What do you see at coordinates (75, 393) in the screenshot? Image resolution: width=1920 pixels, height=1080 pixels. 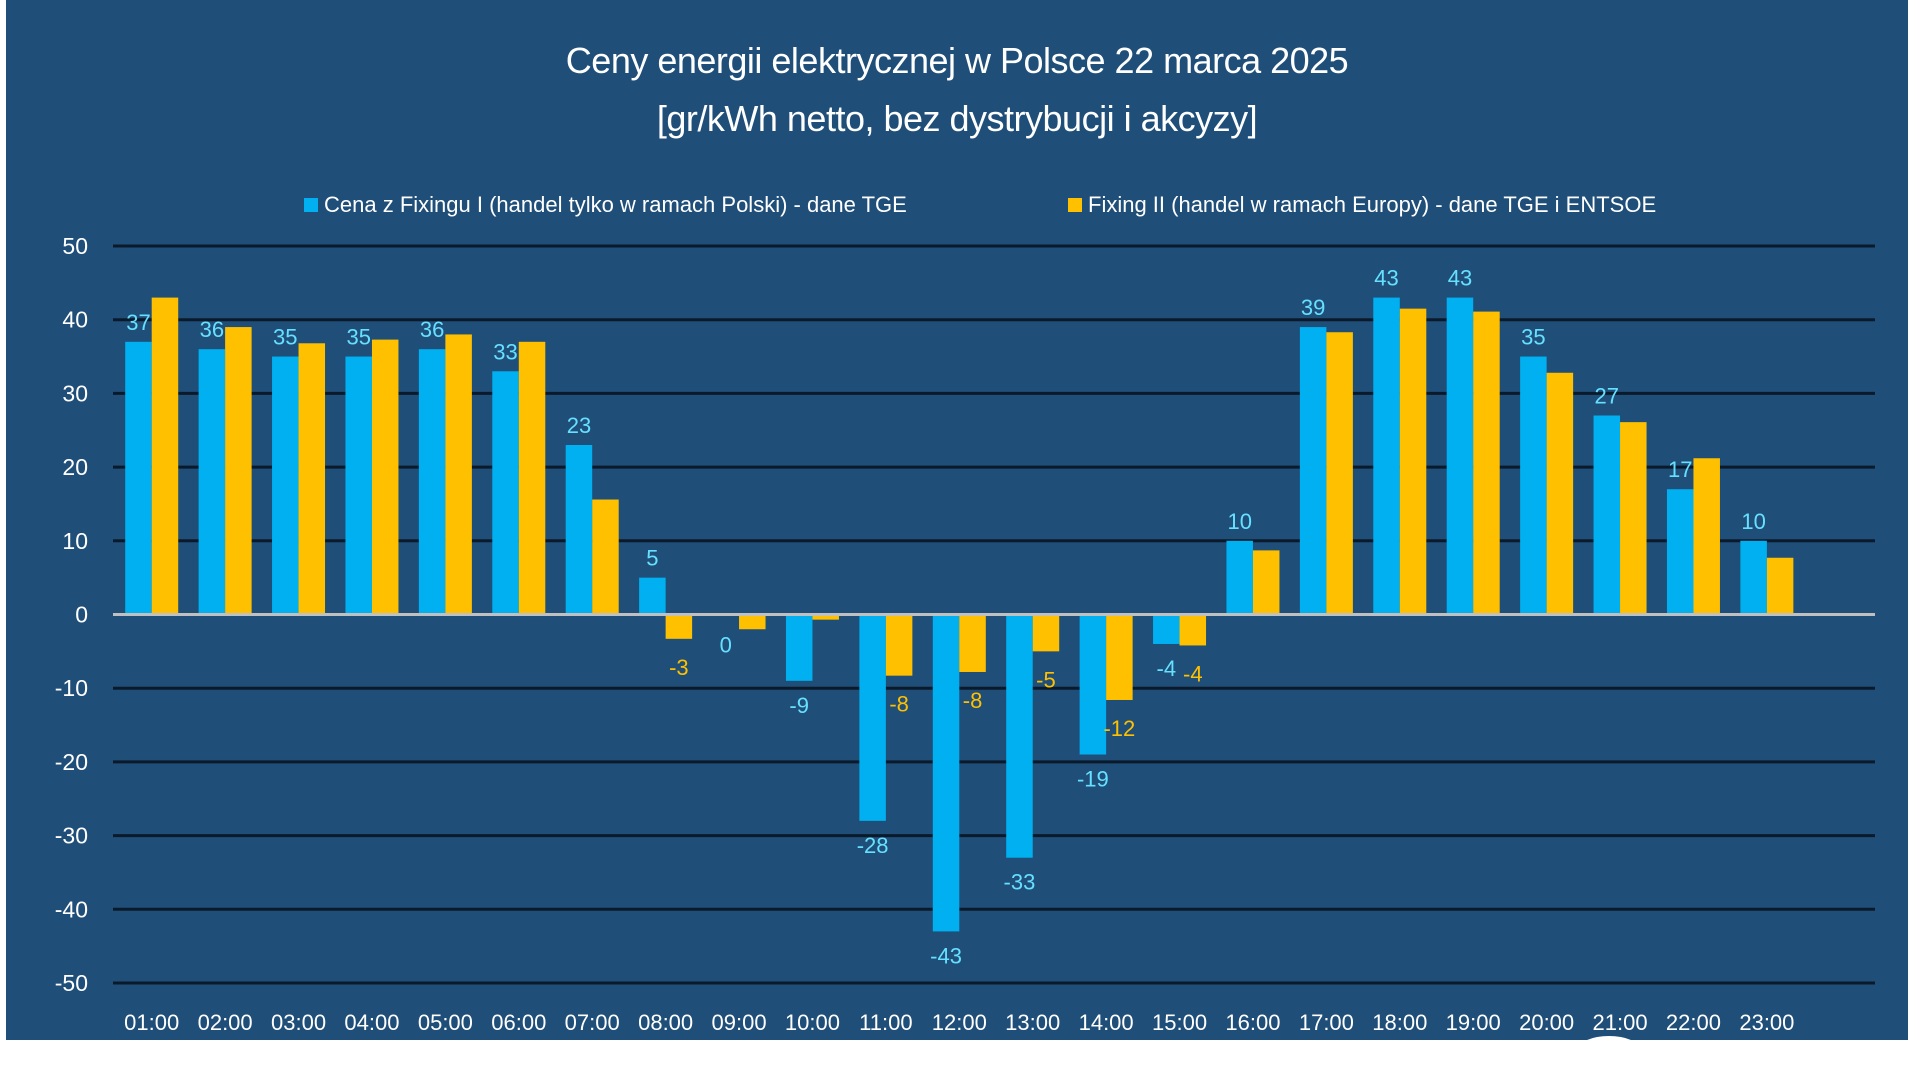 I see `y-tick-label: 30` at bounding box center [75, 393].